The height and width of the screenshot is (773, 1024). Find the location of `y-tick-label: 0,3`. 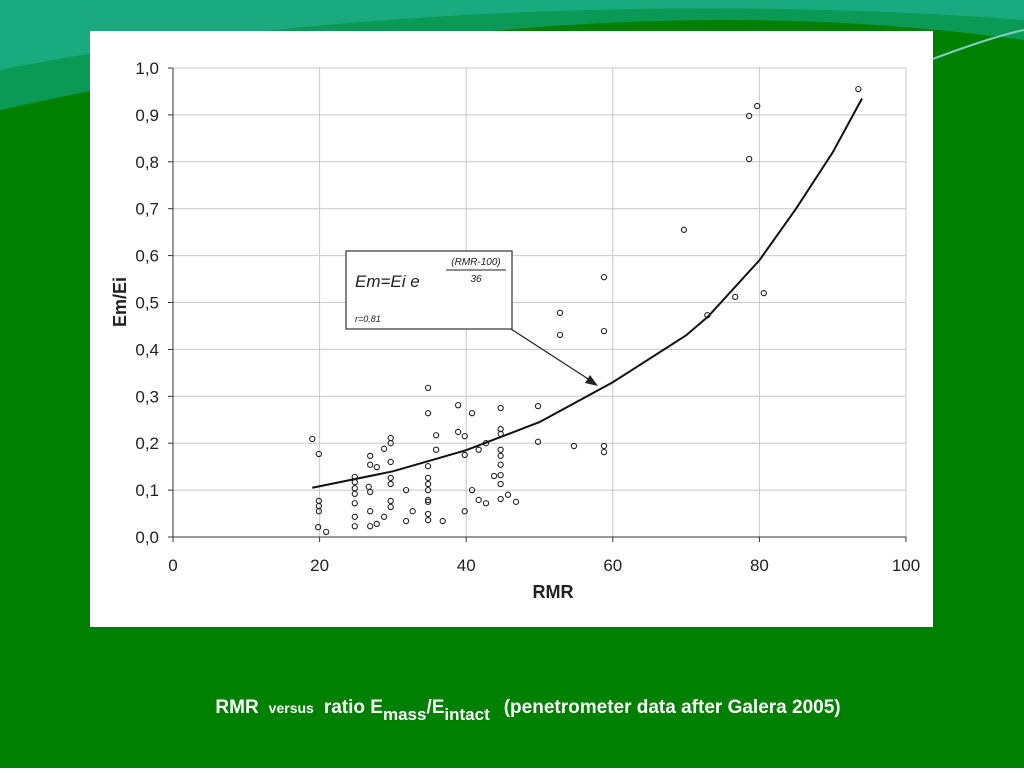

y-tick-label: 0,3 is located at coordinates (147, 396).